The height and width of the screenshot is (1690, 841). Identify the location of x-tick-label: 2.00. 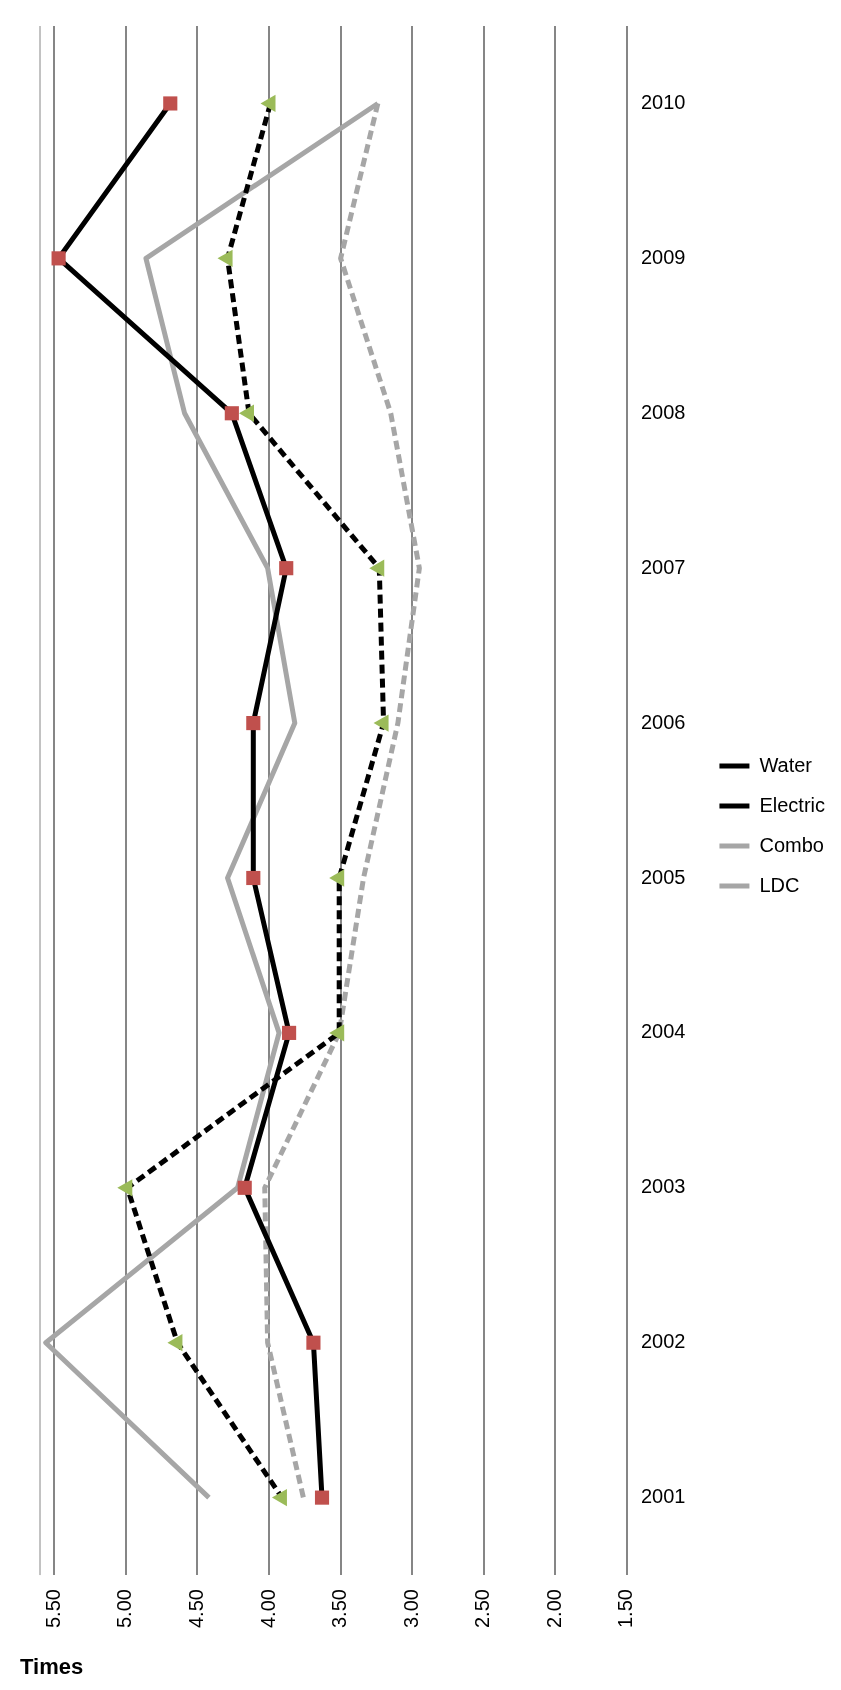
(553, 1609).